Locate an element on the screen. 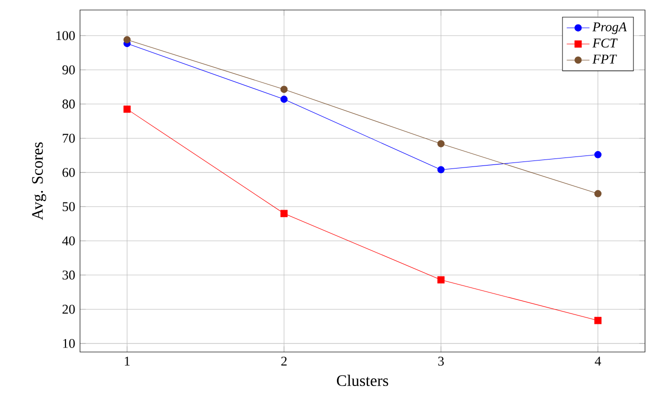  y-tick-label: 20 is located at coordinates (68, 309).